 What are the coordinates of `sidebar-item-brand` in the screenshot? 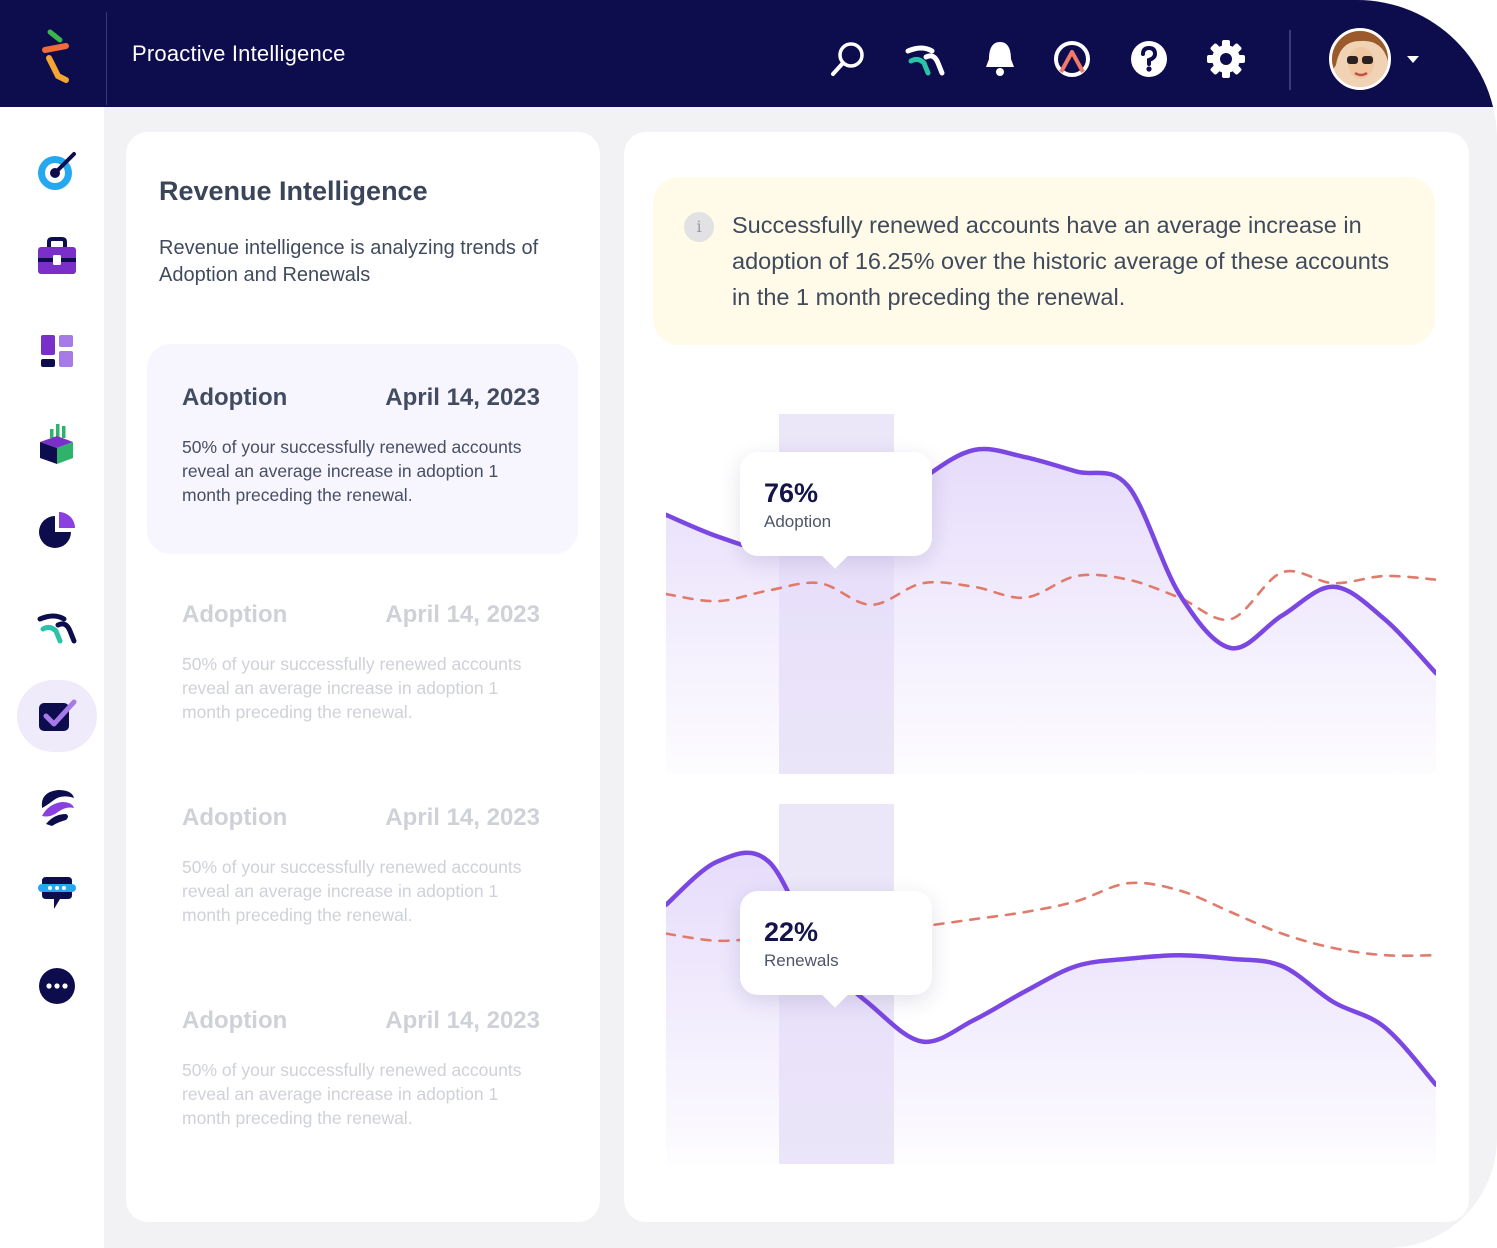 It's located at (57, 627).